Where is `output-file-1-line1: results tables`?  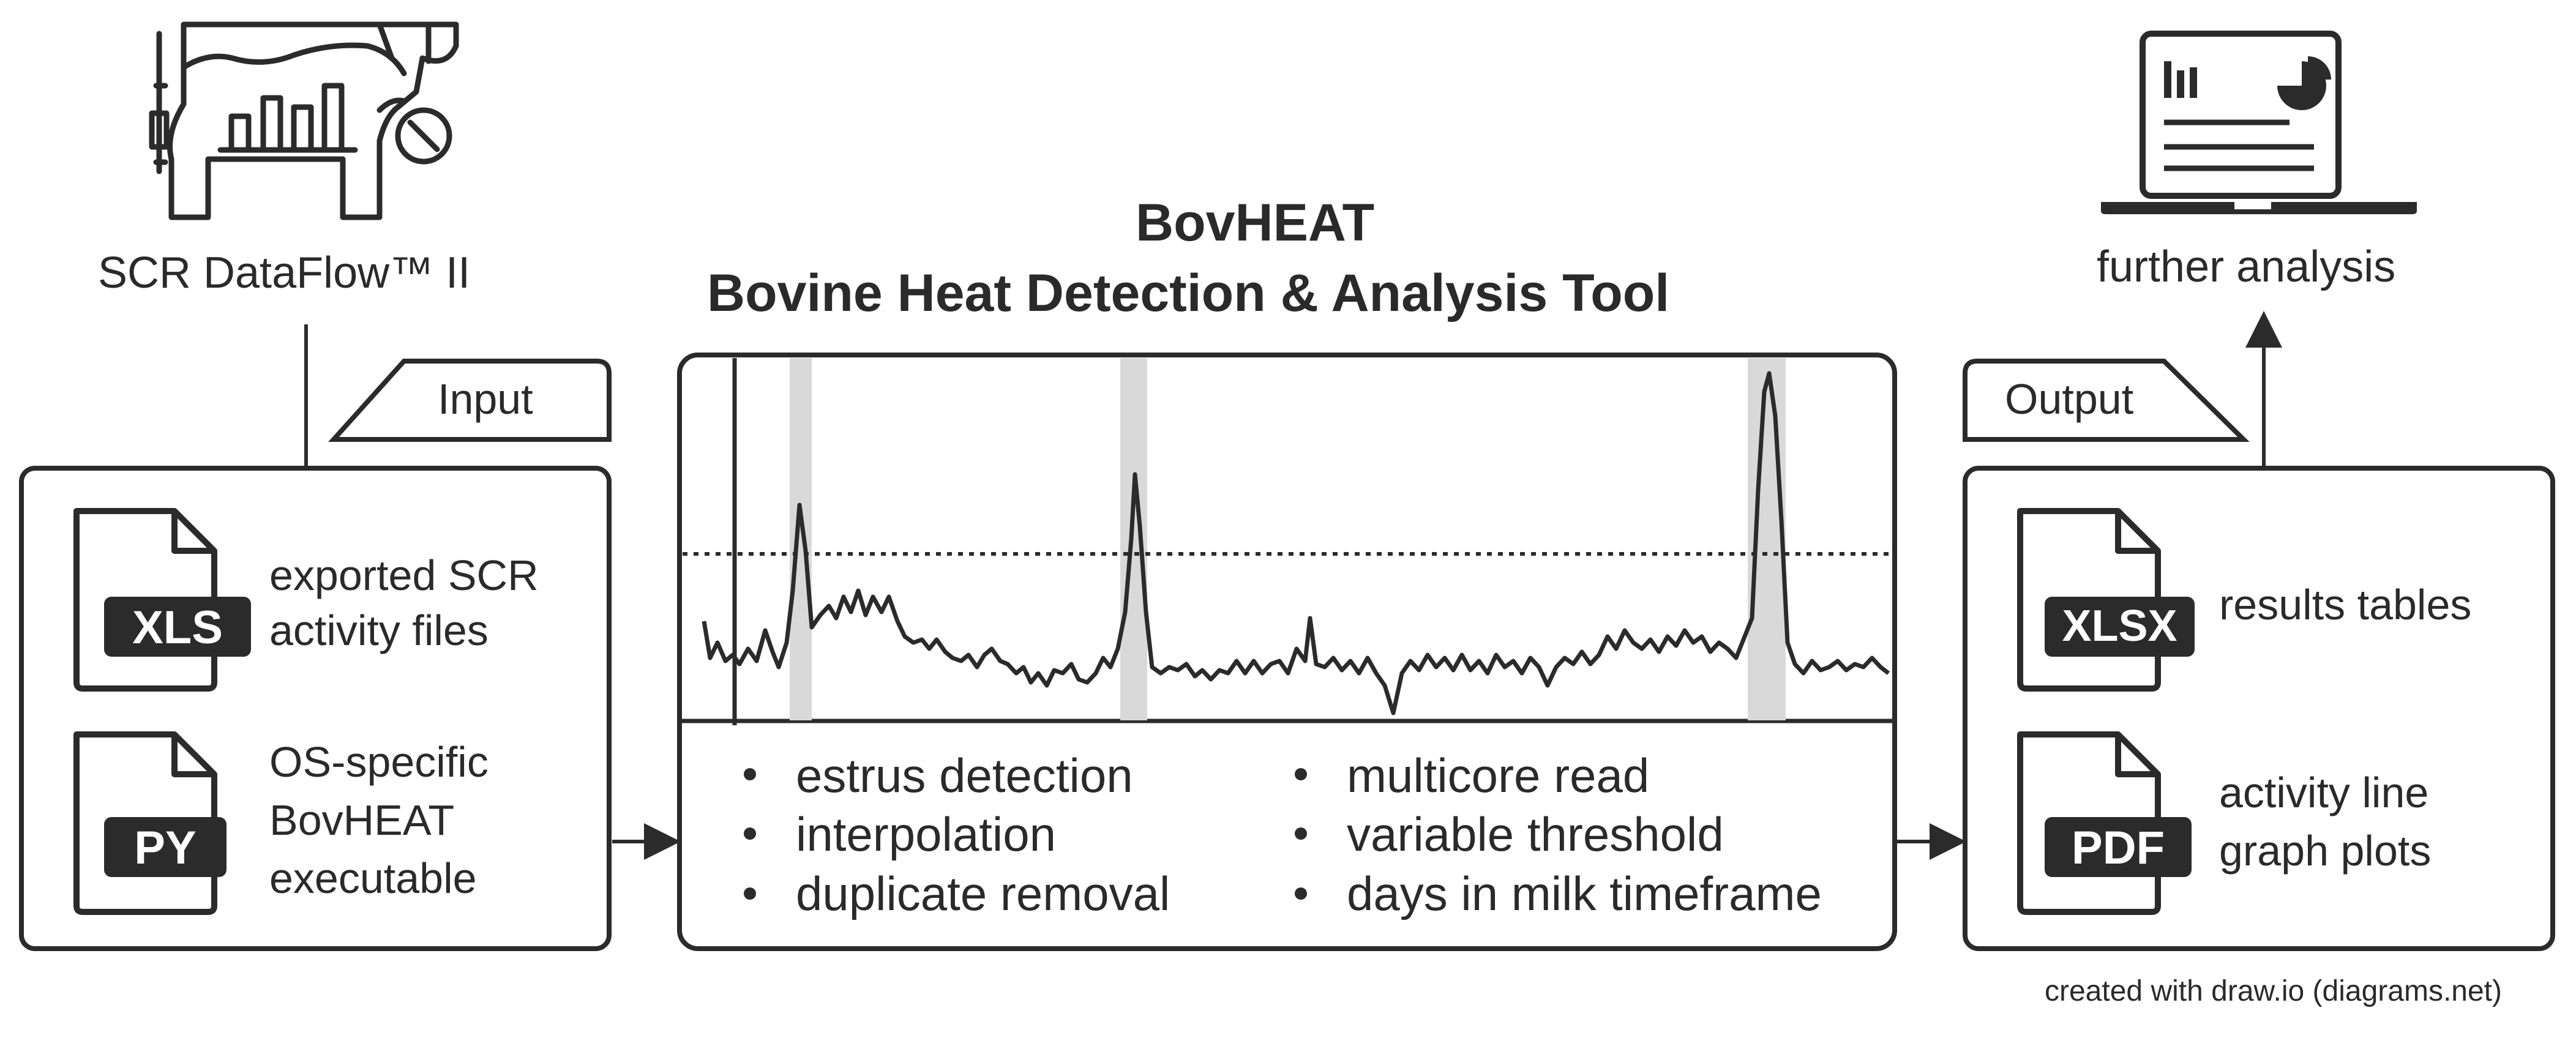
output-file-1-line1: results tables is located at coordinates (2345, 605).